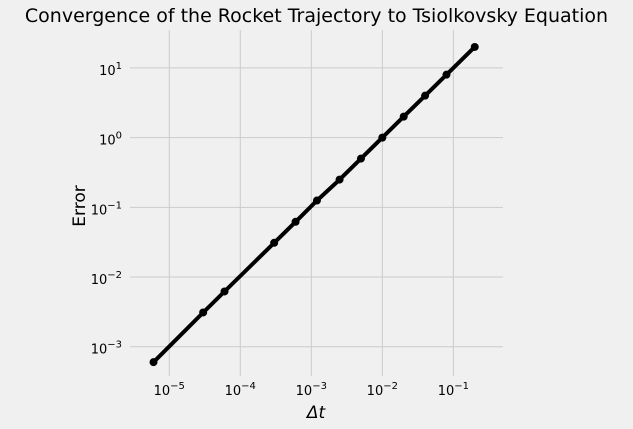 This screenshot has width=633, height=429. I want to click on y-tick-label: 10¹, so click(110, 70).